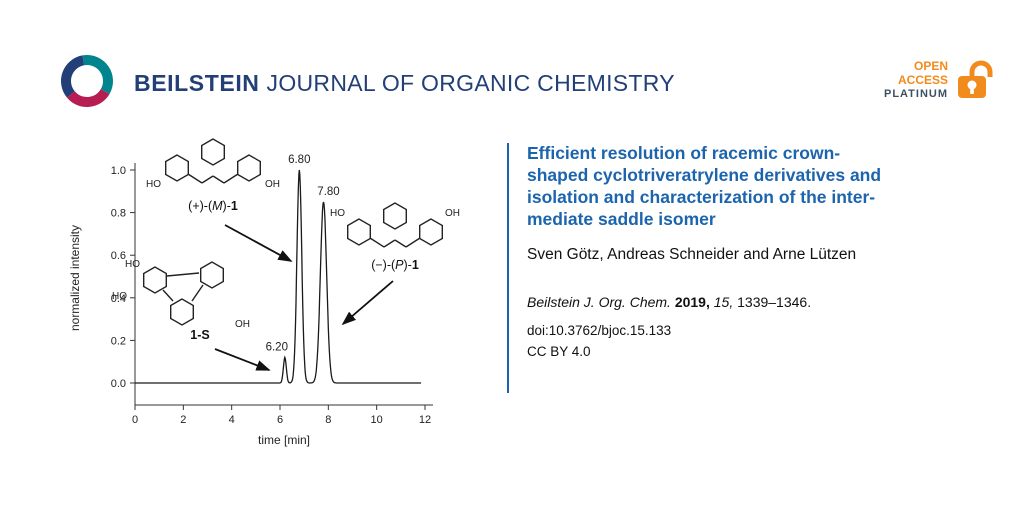 The image size is (1024, 512). What do you see at coordinates (135, 420) in the screenshot?
I see `x-tick-label: 0` at bounding box center [135, 420].